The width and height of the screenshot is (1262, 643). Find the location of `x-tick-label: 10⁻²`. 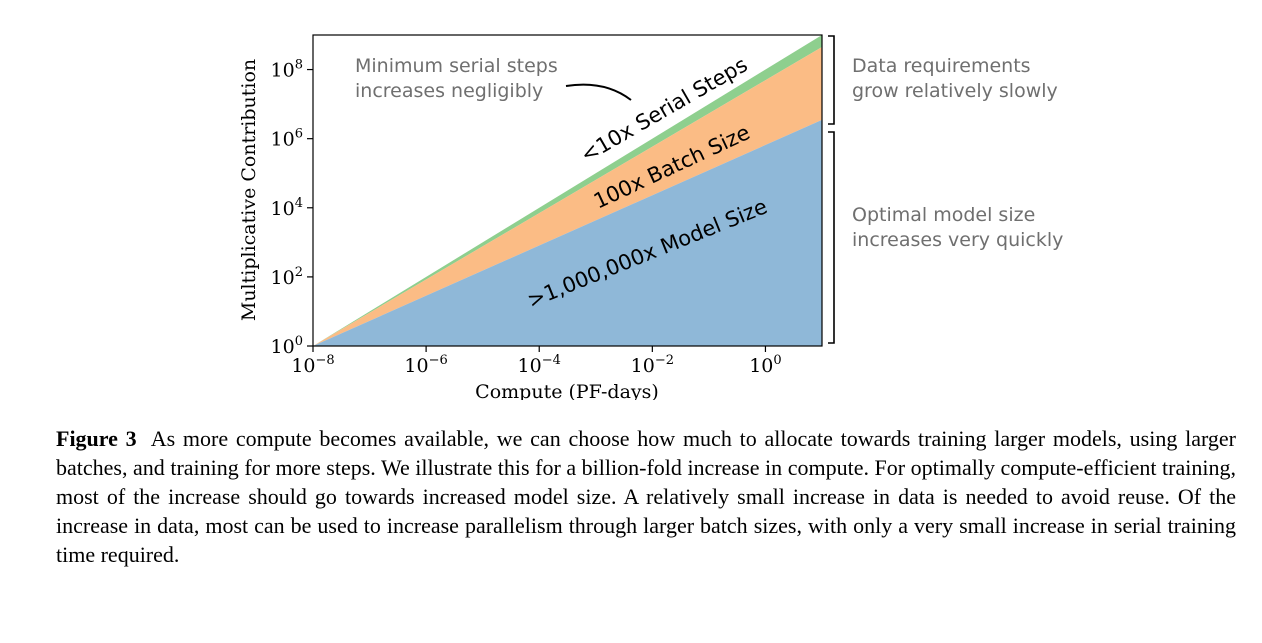

x-tick-label: 10⁻² is located at coordinates (652, 365).